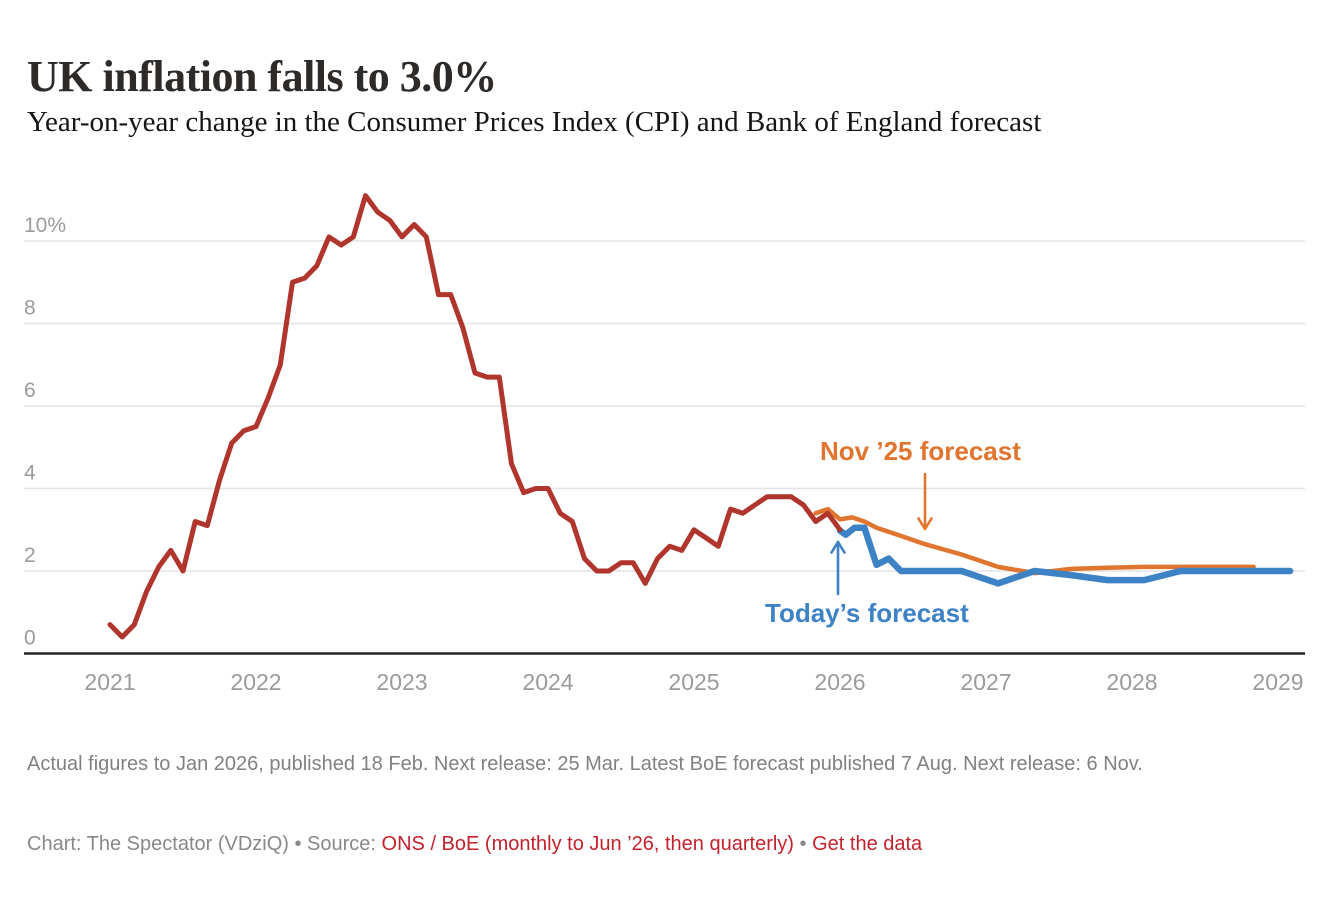 This screenshot has width=1340, height=900. What do you see at coordinates (693, 682) in the screenshot?
I see `x-tick-label: 2025` at bounding box center [693, 682].